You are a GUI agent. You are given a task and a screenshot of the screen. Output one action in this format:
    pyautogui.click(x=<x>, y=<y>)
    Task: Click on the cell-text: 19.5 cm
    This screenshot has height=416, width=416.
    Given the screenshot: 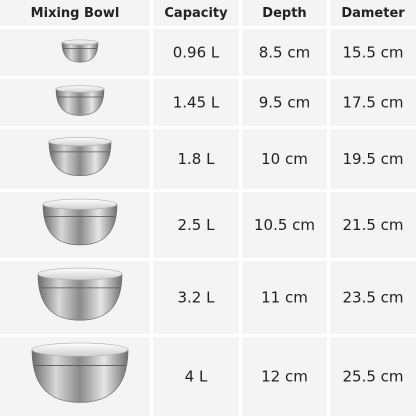 What is the action you would take?
    pyautogui.click(x=372, y=159)
    